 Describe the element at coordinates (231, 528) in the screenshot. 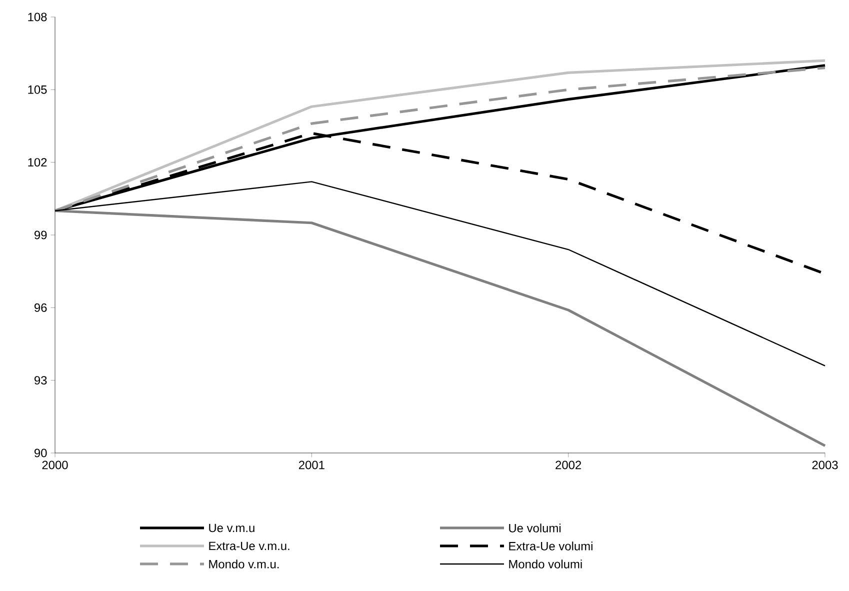

I see `legend-label: Ue v.m.u` at that location.